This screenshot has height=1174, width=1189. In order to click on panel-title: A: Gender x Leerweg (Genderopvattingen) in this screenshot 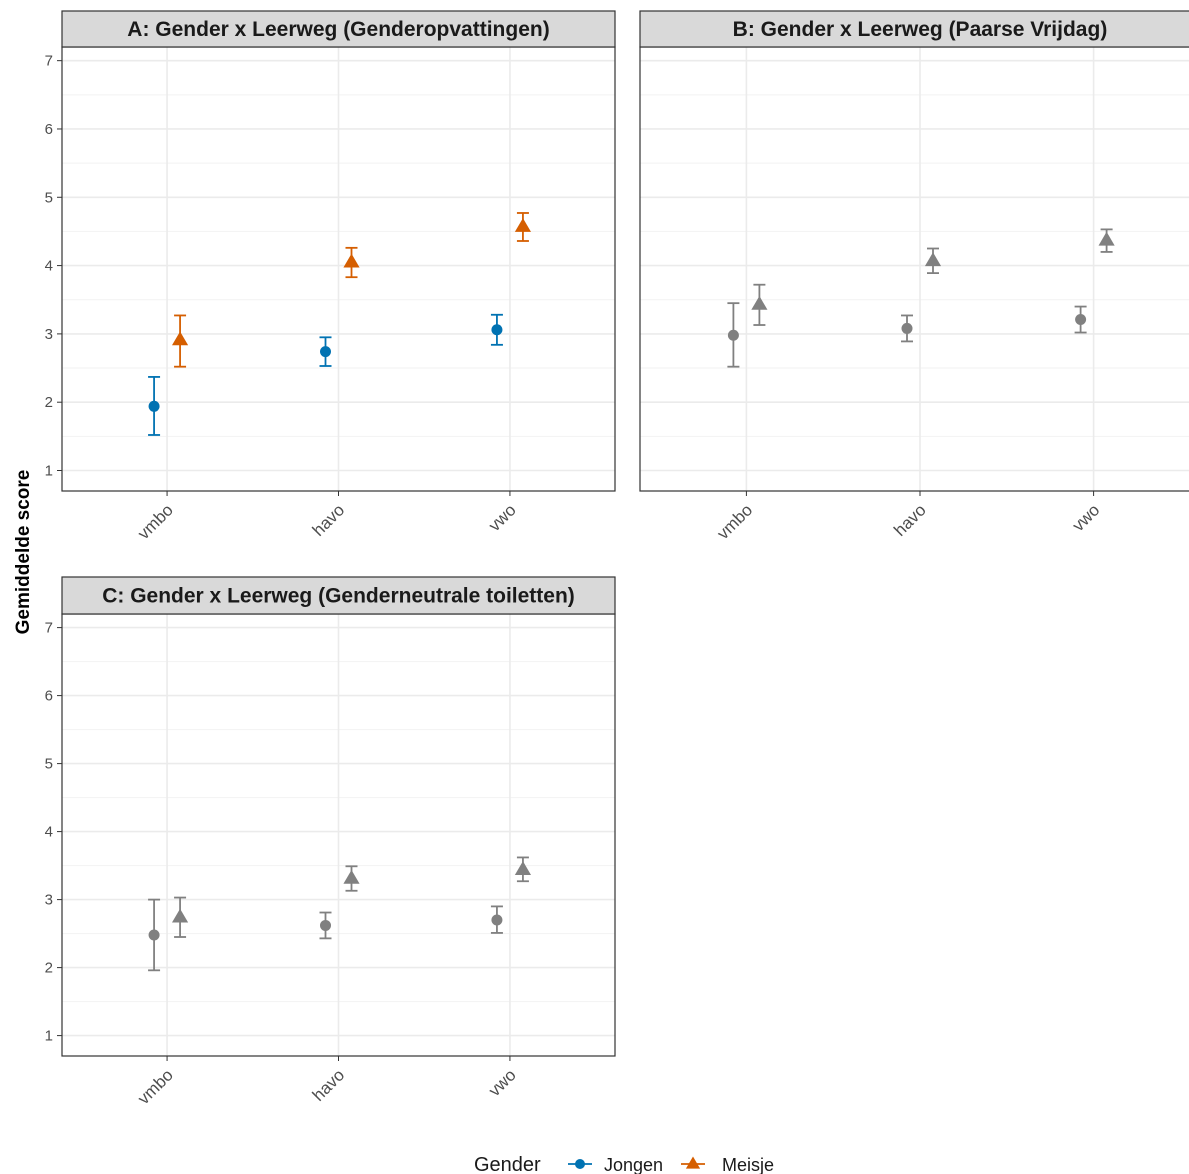, I will do `click(338, 29)`.